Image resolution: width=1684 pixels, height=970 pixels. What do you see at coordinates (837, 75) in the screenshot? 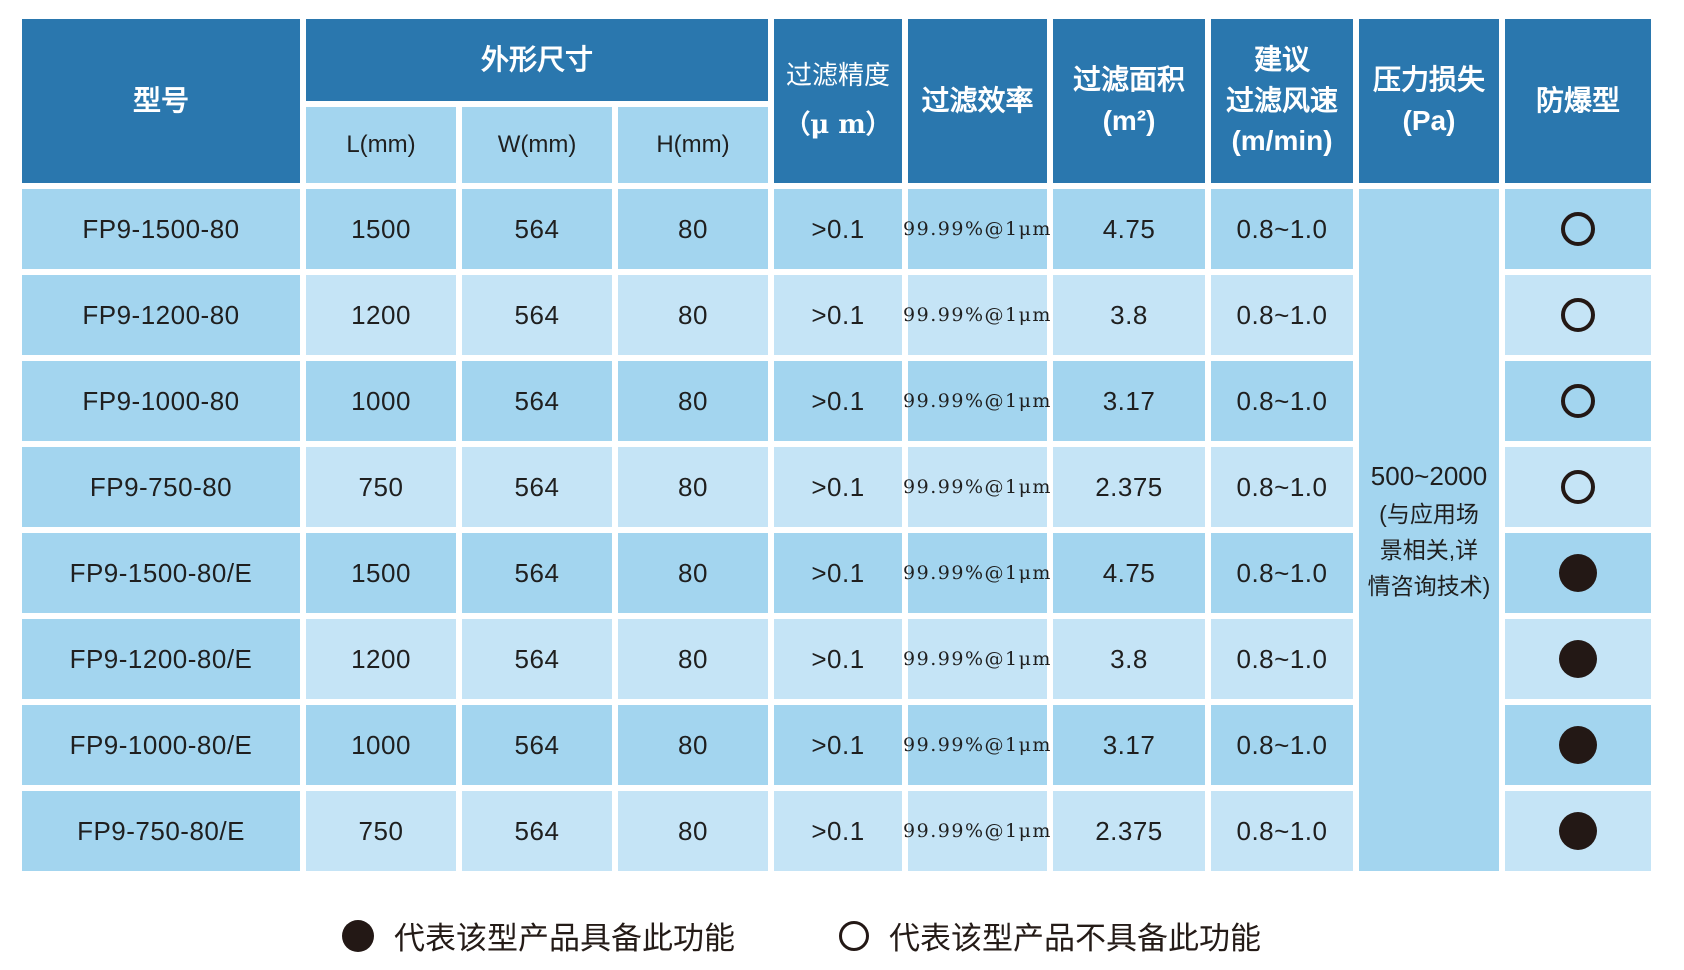
I see `precision-title: 过滤精度` at bounding box center [837, 75].